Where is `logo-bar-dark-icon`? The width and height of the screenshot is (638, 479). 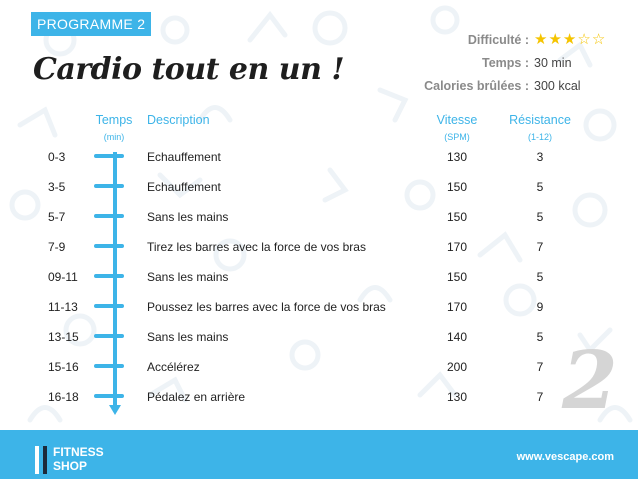 logo-bar-dark-icon is located at coordinates (45, 460).